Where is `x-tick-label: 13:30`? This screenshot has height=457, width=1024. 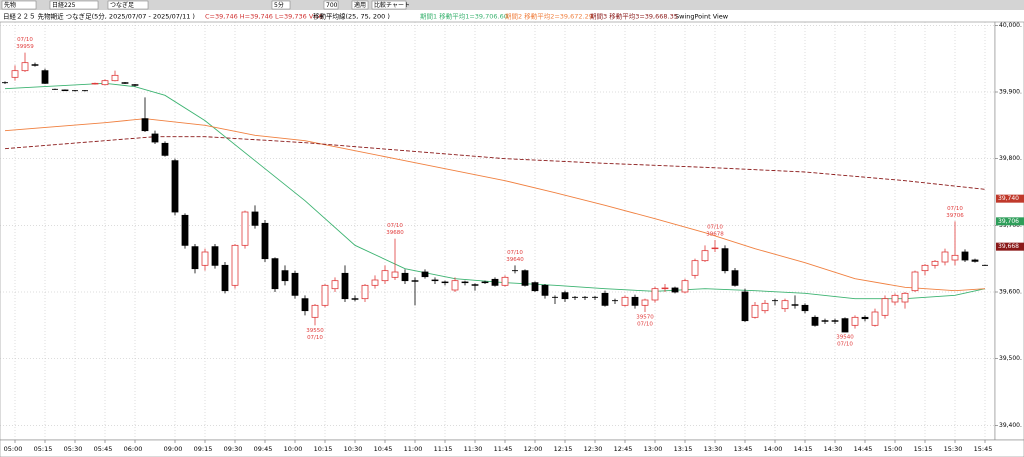 x-tick-label: 13:30 is located at coordinates (713, 449).